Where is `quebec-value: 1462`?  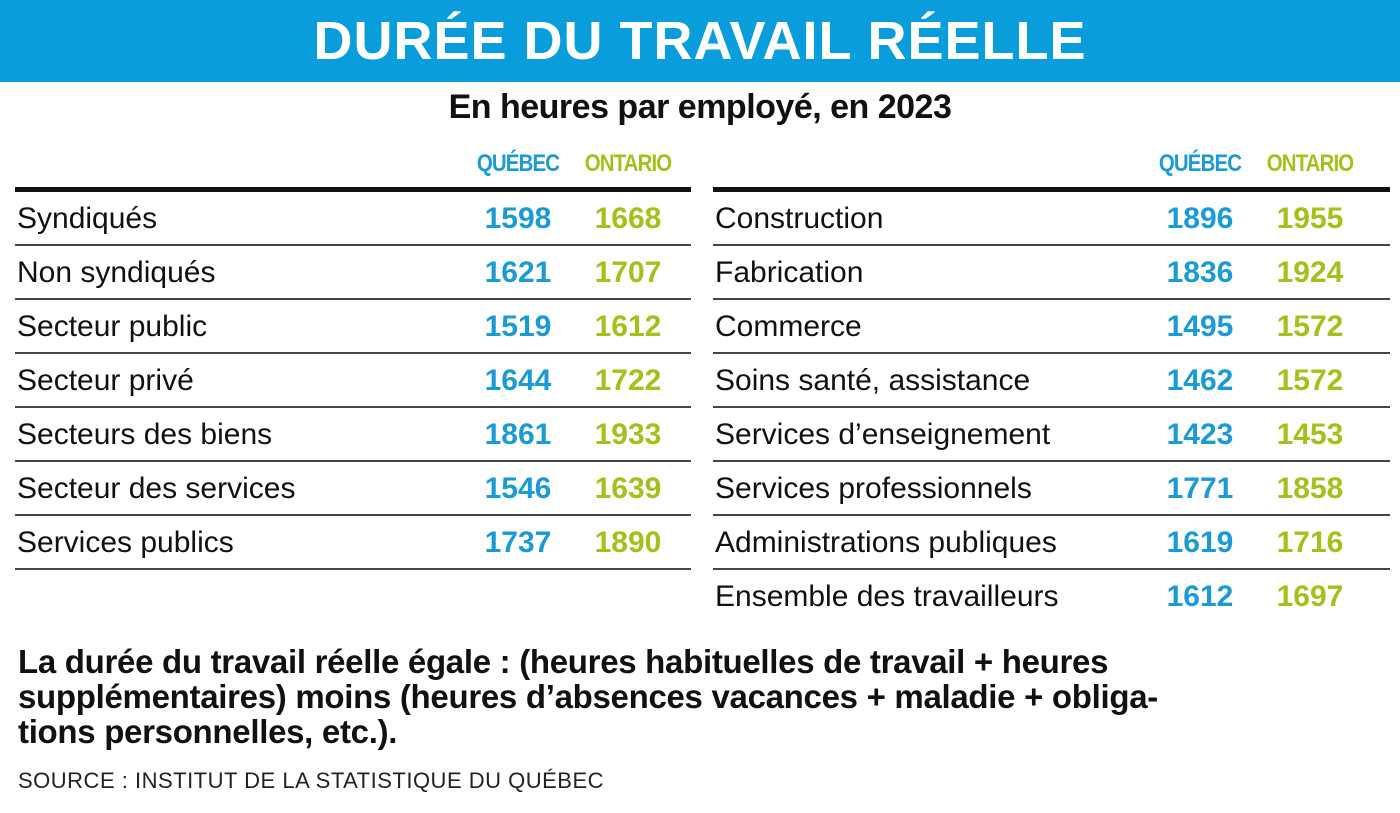 quebec-value: 1462 is located at coordinates (1200, 380).